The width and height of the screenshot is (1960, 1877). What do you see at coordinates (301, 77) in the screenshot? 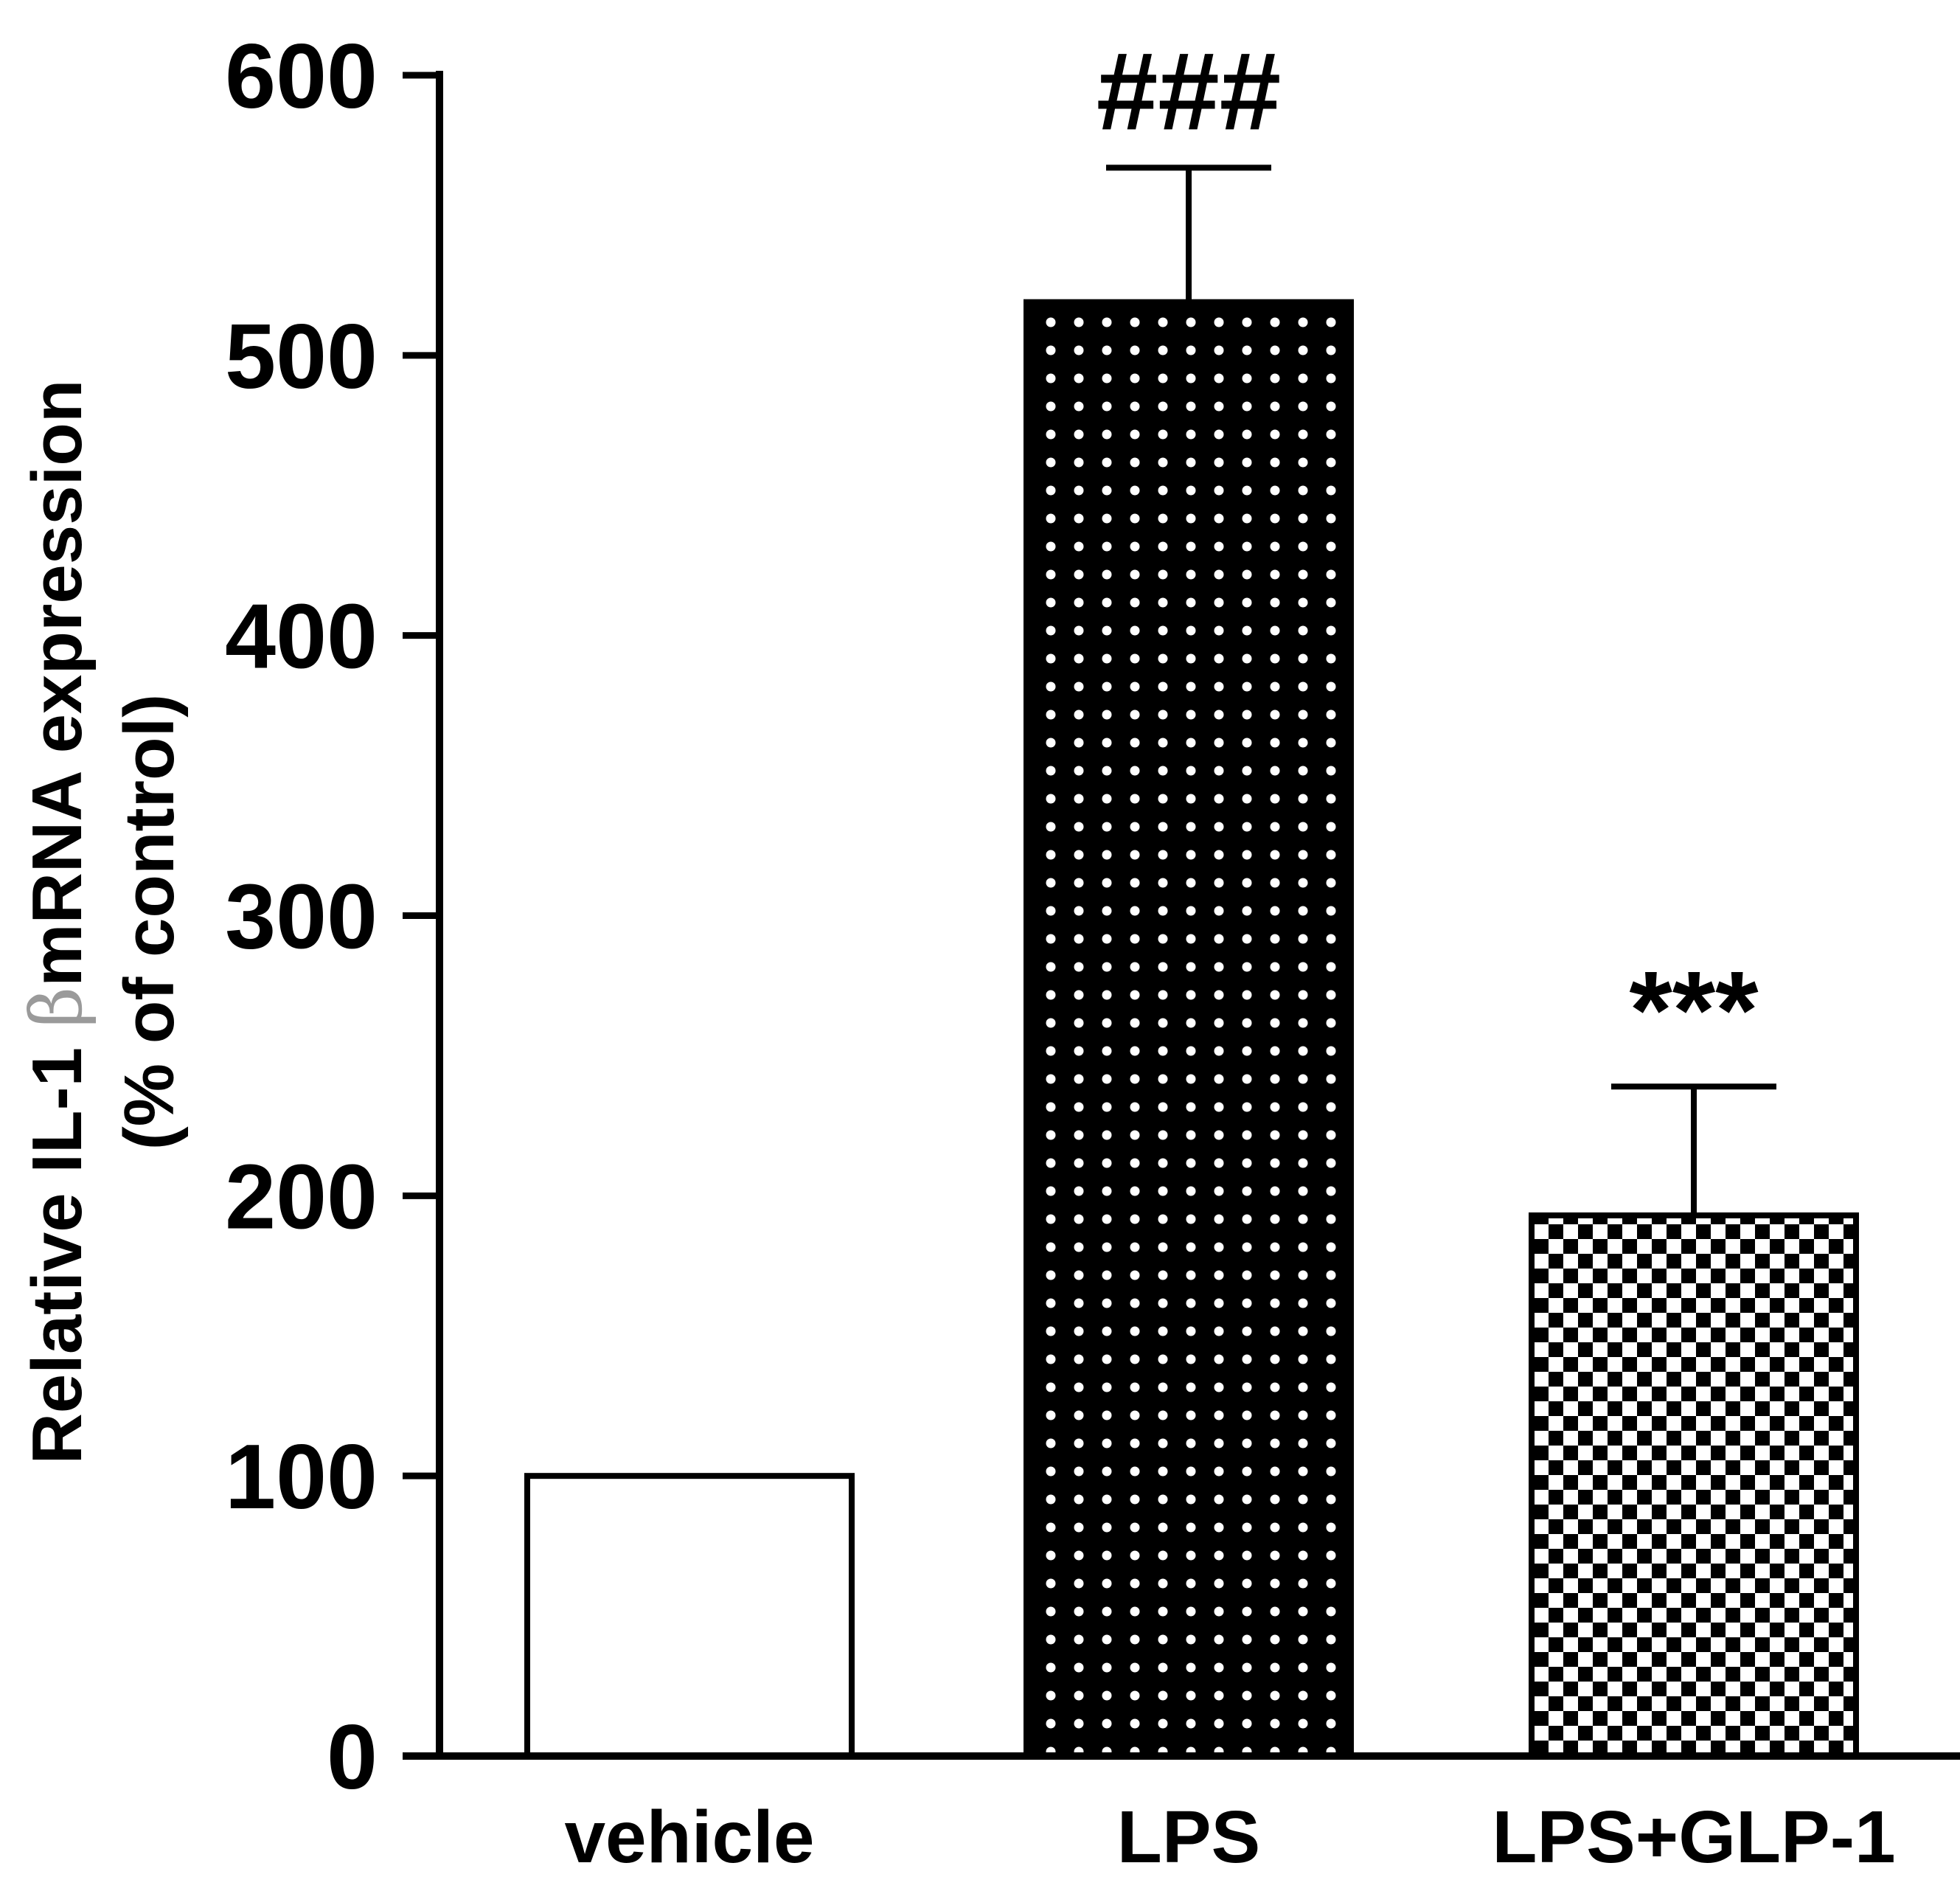
I see `y-tick-label: 600` at bounding box center [301, 77].